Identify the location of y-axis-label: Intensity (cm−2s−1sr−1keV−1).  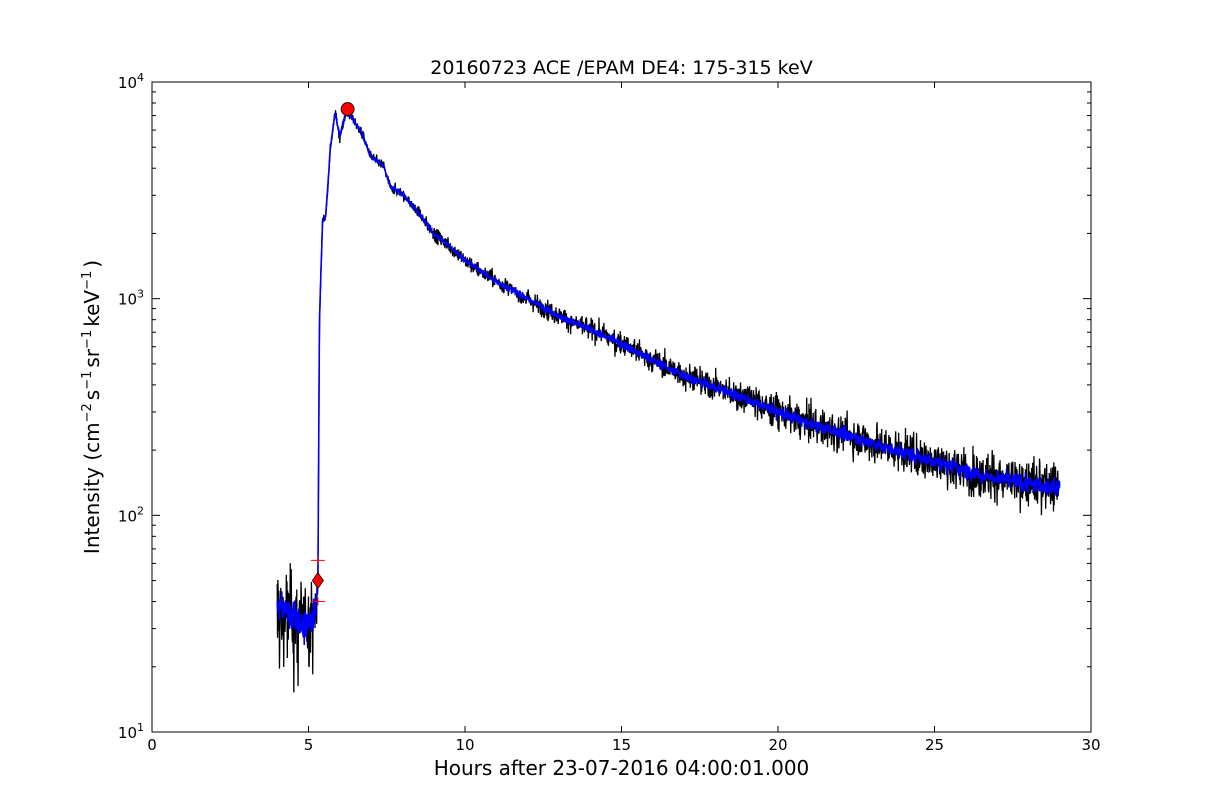
(92, 407).